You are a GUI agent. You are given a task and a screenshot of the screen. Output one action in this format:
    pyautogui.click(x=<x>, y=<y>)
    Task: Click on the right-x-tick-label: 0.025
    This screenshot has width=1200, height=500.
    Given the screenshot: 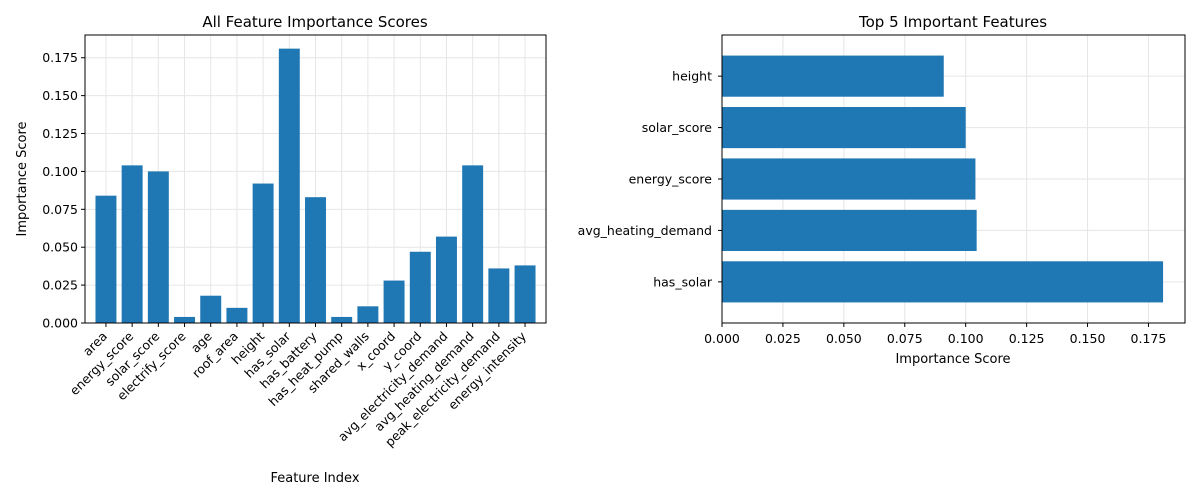 What is the action you would take?
    pyautogui.click(x=783, y=338)
    